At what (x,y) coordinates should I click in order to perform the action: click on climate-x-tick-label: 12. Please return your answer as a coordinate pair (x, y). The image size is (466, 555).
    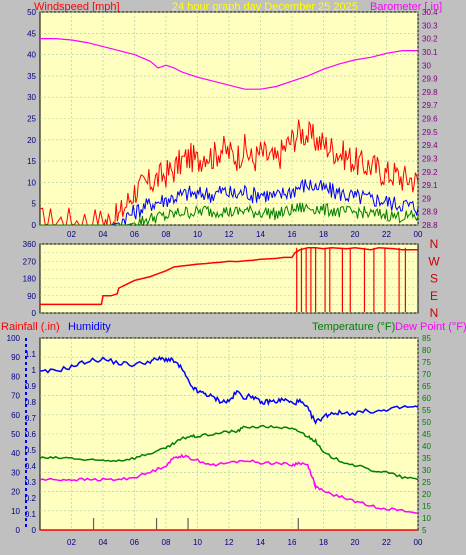
    Looking at the image, I should click on (229, 542).